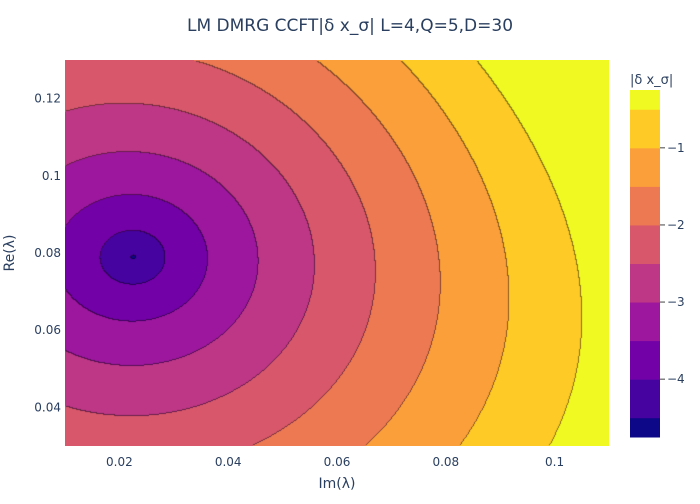  Describe the element at coordinates (554, 462) in the screenshot. I see `x-tick-label: 0.1` at that location.